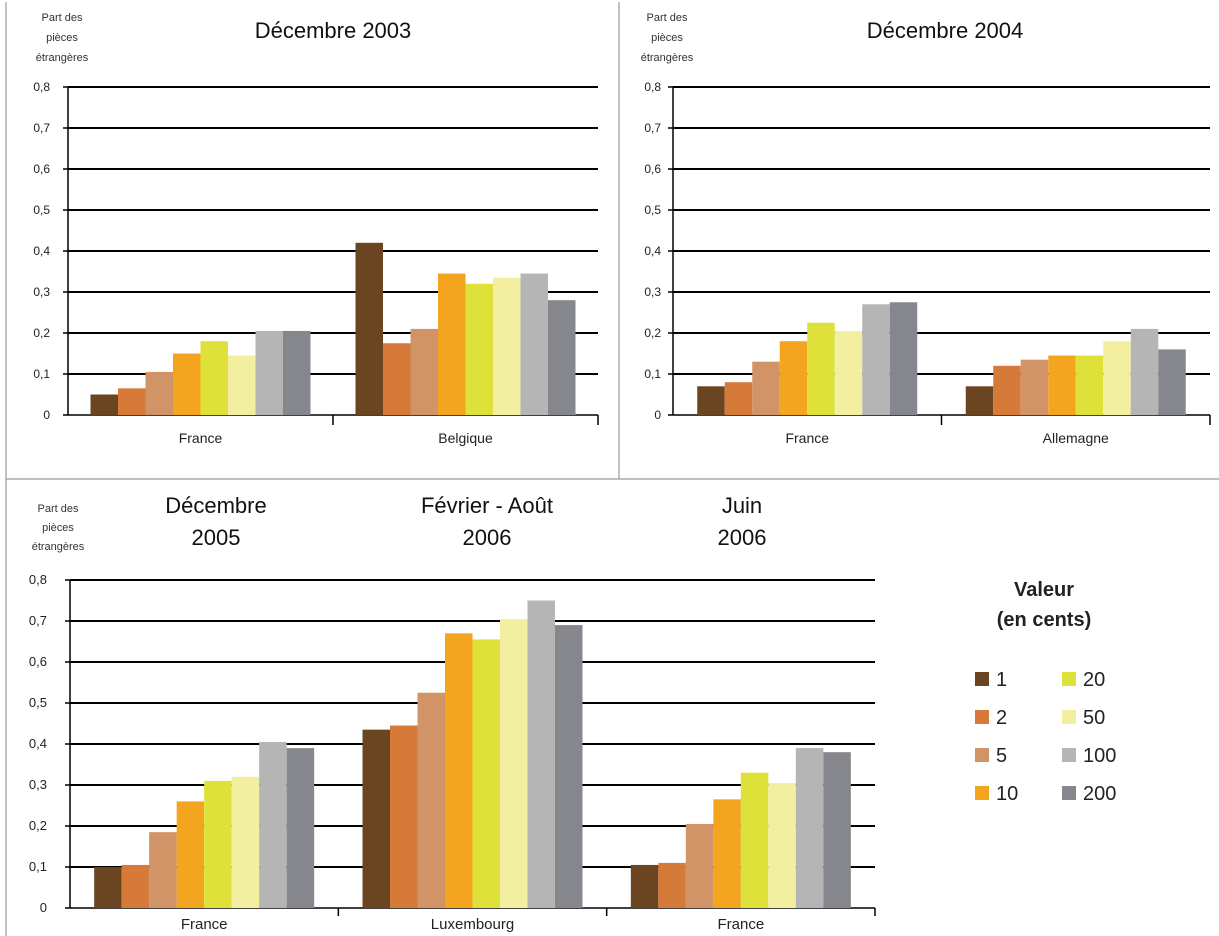  Describe the element at coordinates (1094, 718) in the screenshot. I see `legend-label: 50` at that location.